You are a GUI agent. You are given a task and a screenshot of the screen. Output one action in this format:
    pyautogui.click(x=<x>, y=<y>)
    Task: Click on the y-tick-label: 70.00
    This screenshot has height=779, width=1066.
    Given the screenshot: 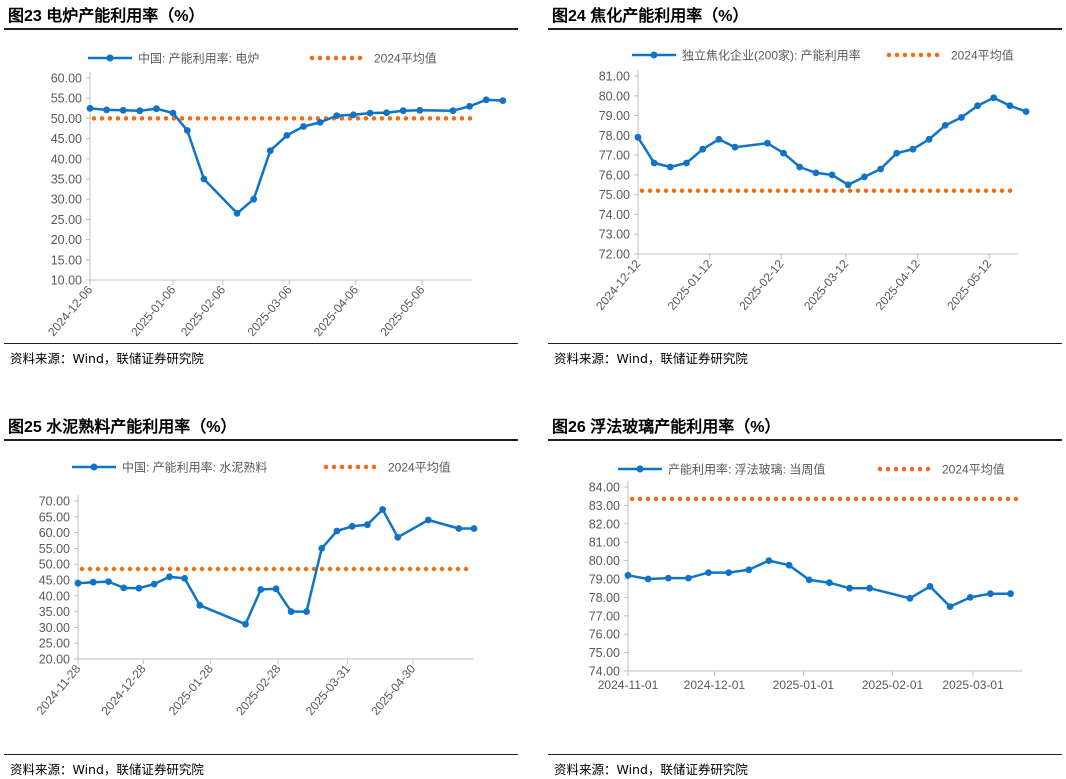 What is the action you would take?
    pyautogui.click(x=54, y=502)
    